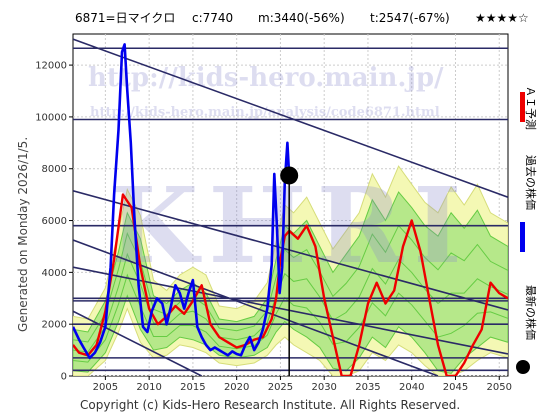 The image size is (560, 420). I want to click on y-tick-label: 12000, so click(51, 66).